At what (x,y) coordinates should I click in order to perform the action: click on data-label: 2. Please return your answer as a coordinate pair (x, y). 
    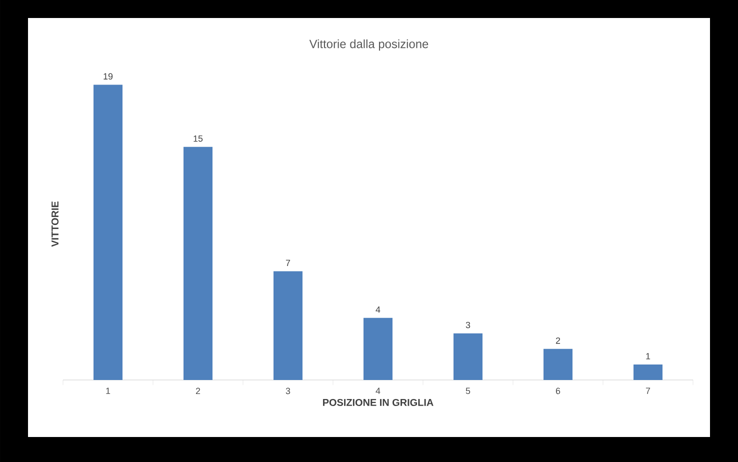
    Looking at the image, I should click on (558, 340).